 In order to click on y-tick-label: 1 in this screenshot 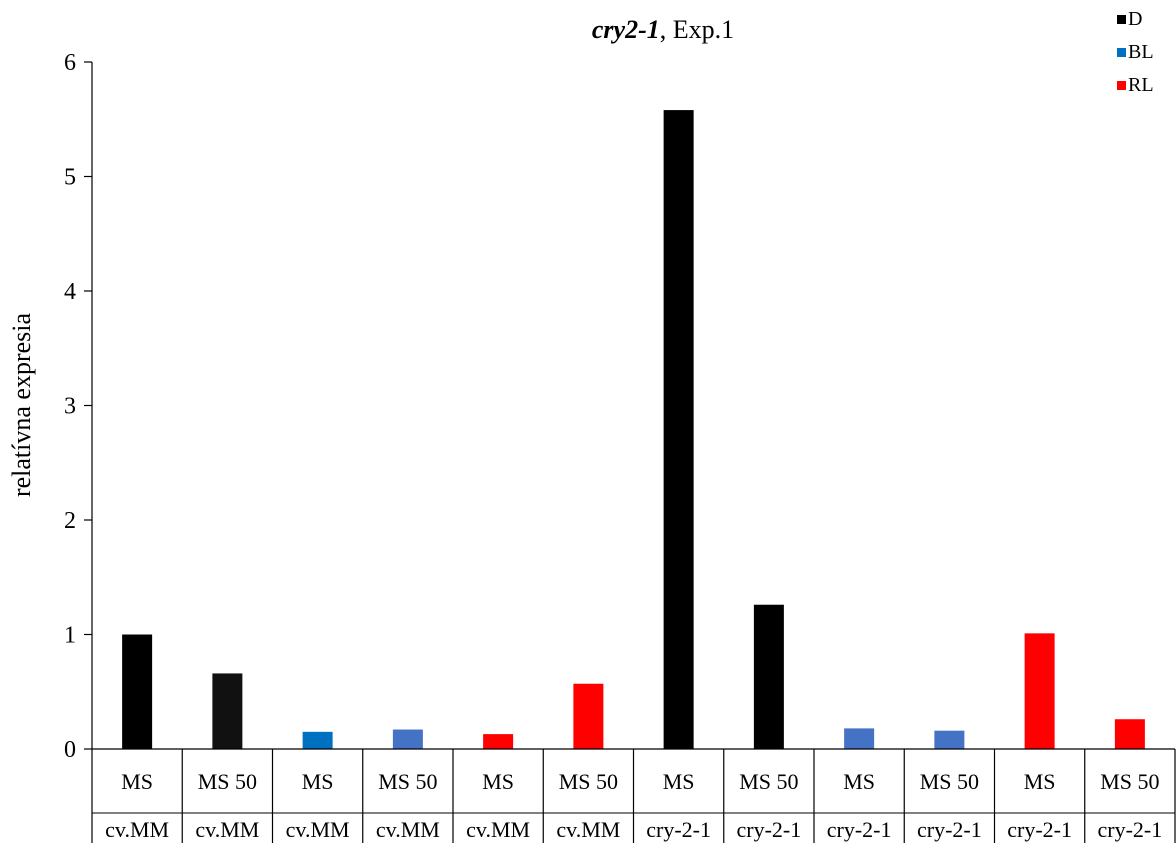, I will do `click(70, 636)`.